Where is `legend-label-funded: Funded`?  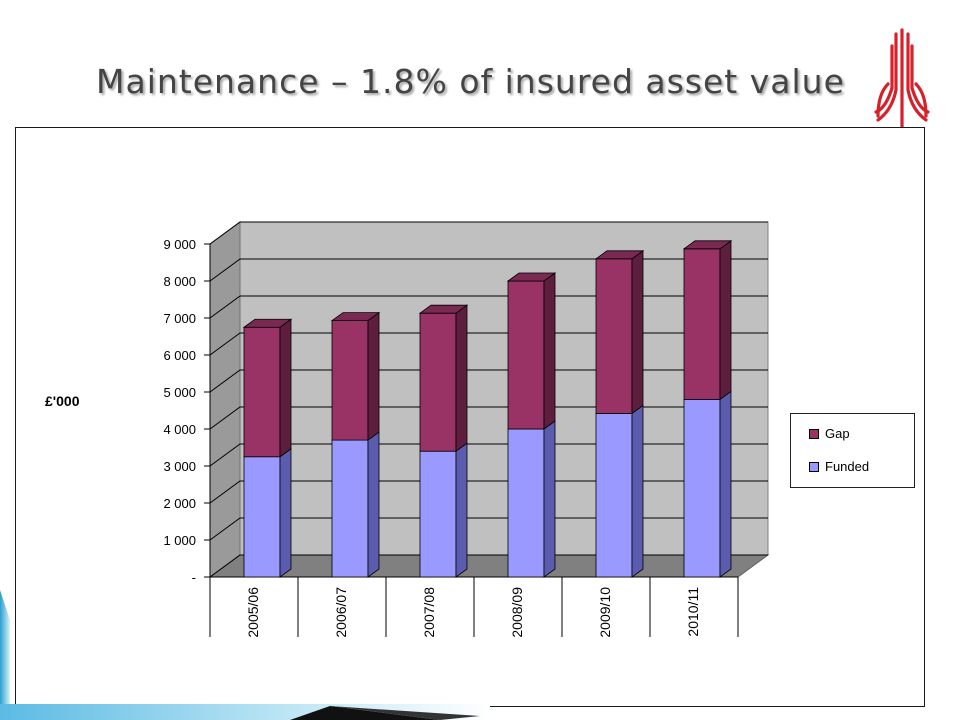
legend-label-funded: Funded is located at coordinates (847, 466).